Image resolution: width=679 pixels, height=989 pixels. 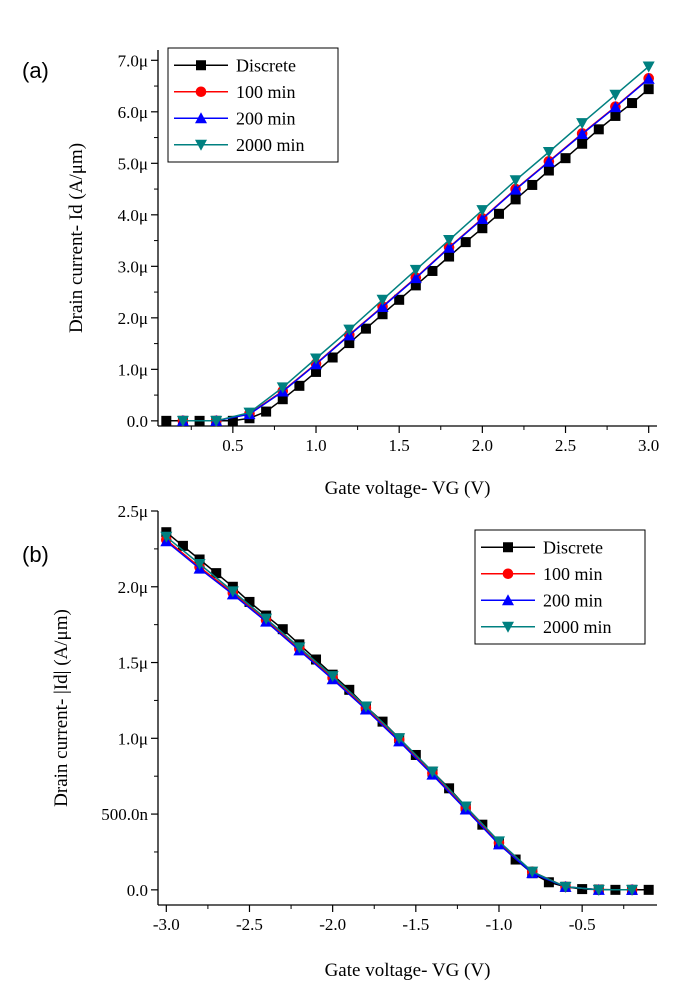 I want to click on y-tick-label: 1.5μ, so click(x=133, y=663).